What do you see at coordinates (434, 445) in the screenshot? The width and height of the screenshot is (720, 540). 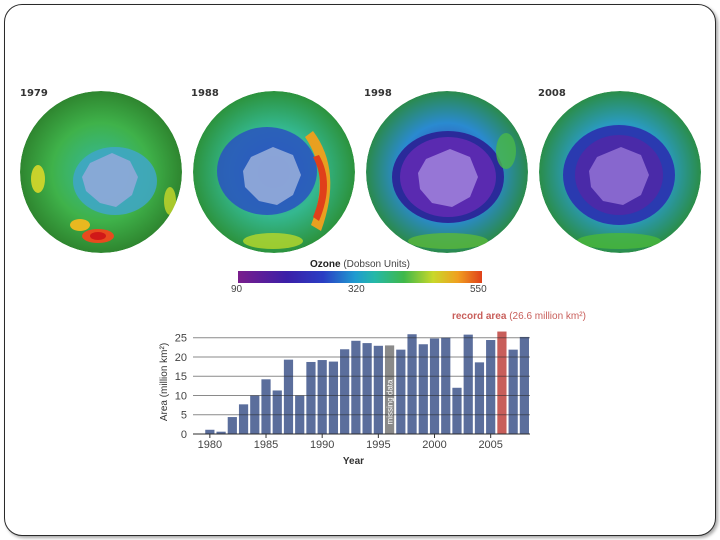 I see `x-tick-label: 2000` at bounding box center [434, 445].